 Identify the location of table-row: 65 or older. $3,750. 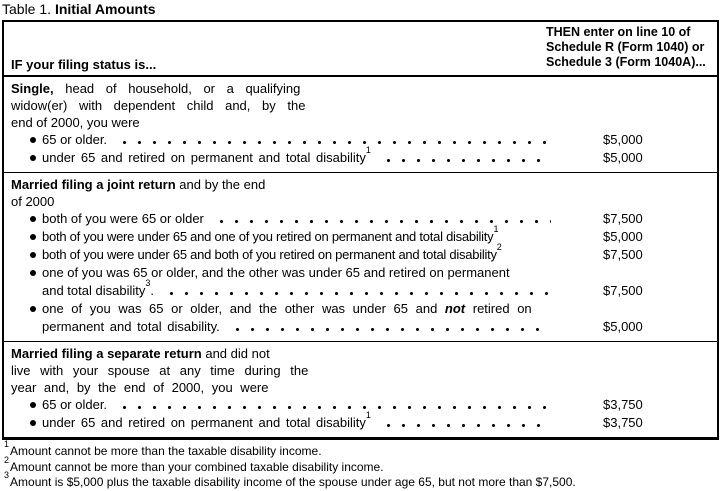
(360, 405).